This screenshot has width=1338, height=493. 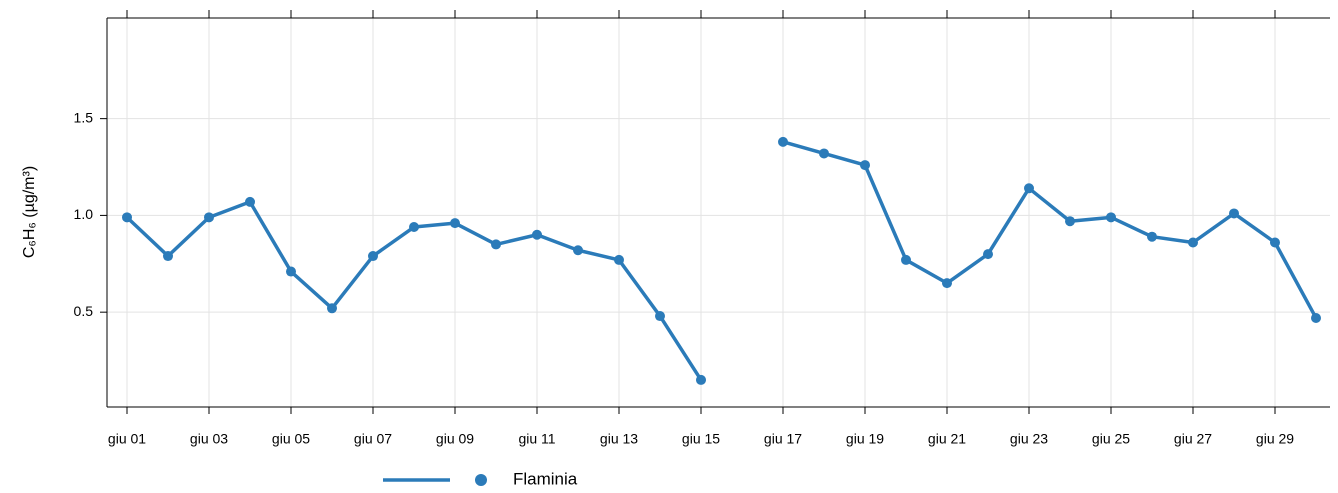 I want to click on x-tick-label: giu 23, so click(x=1029, y=439).